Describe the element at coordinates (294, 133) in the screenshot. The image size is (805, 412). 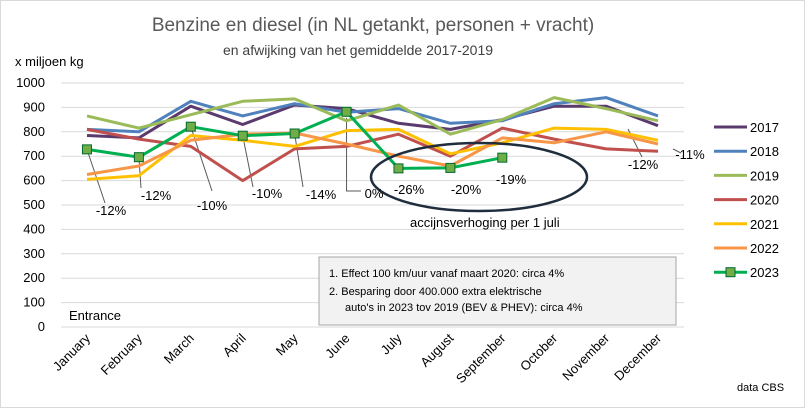
I see `marker-2023-may` at that location.